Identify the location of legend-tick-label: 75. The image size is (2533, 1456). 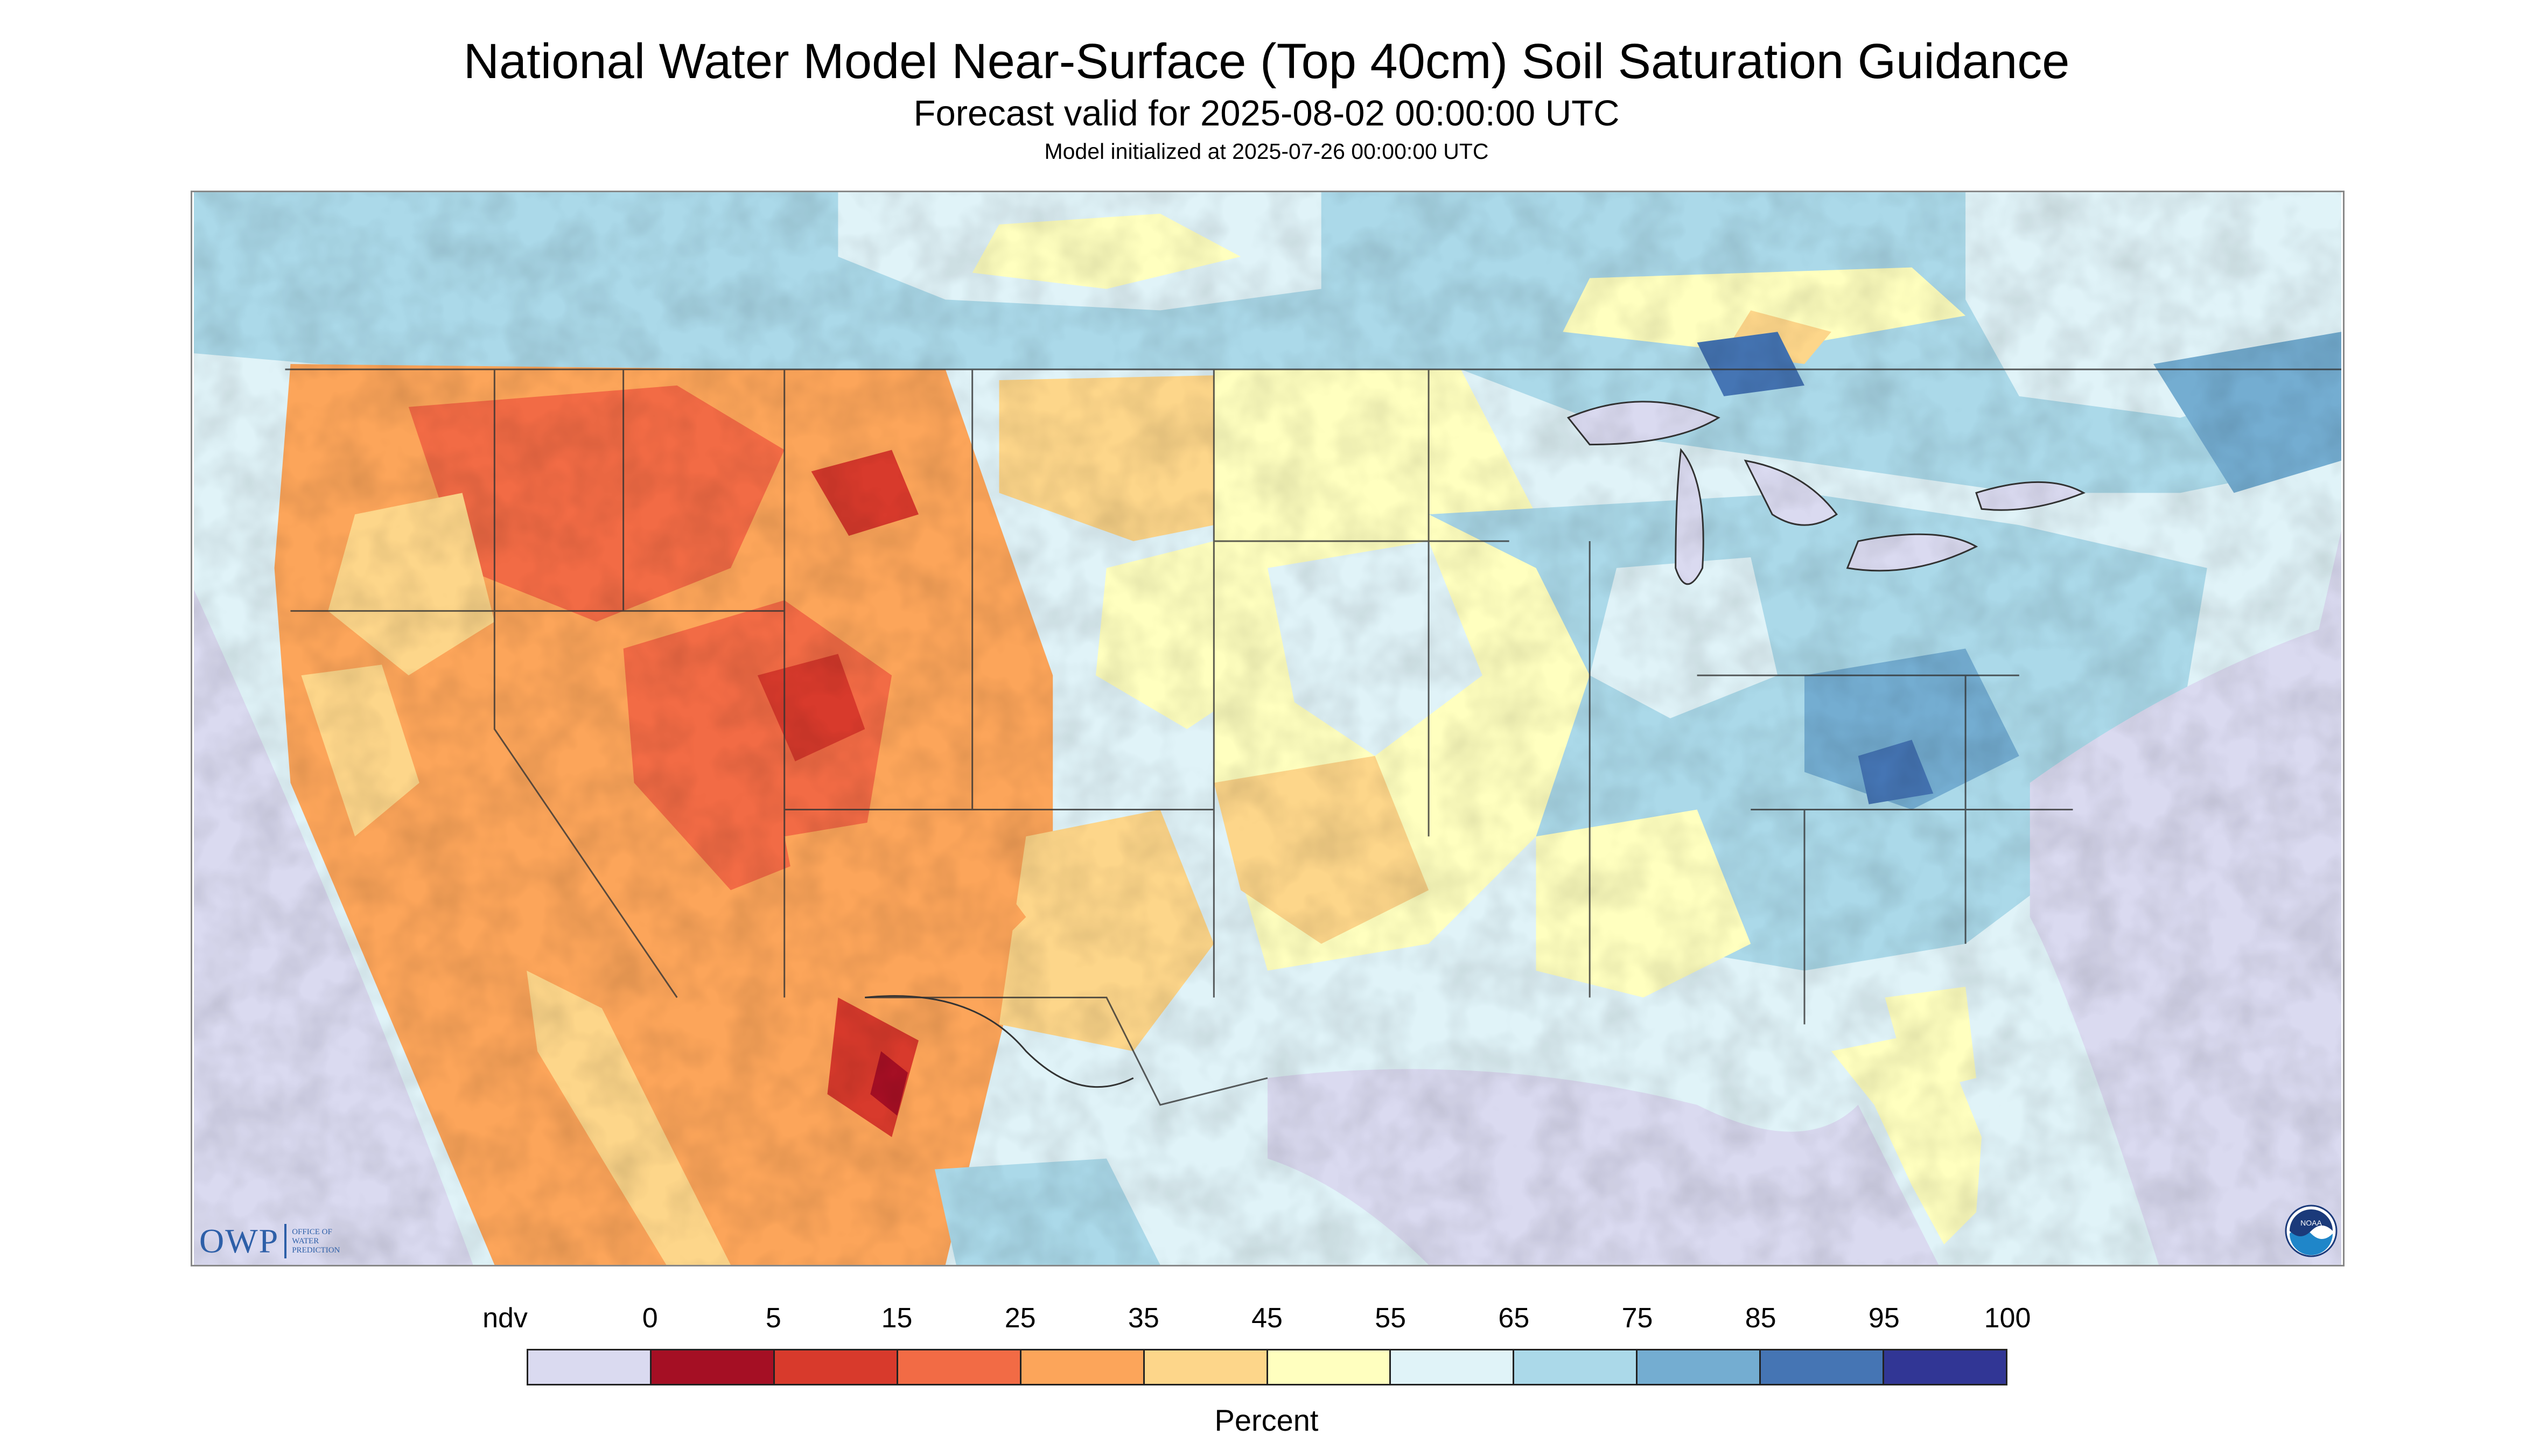
(1637, 1318).